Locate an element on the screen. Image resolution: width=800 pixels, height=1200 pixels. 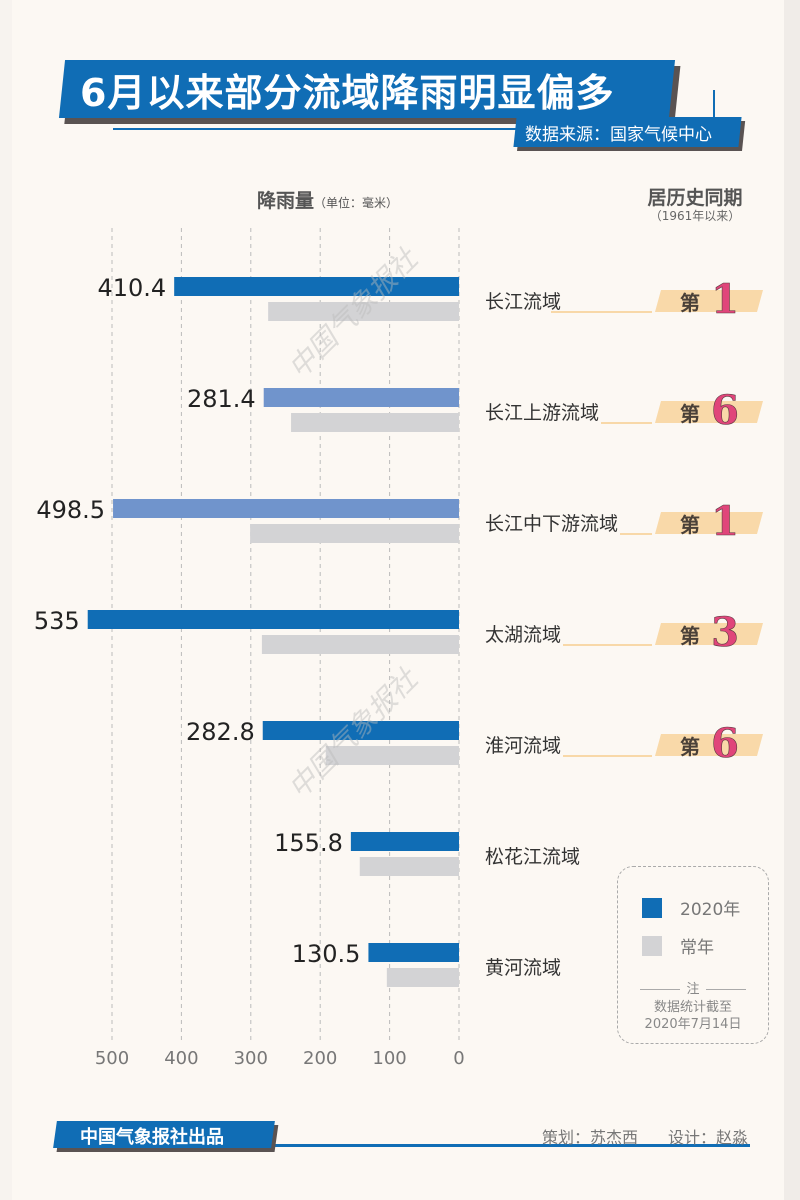
x-tick-label: 200 is located at coordinates (320, 1058).